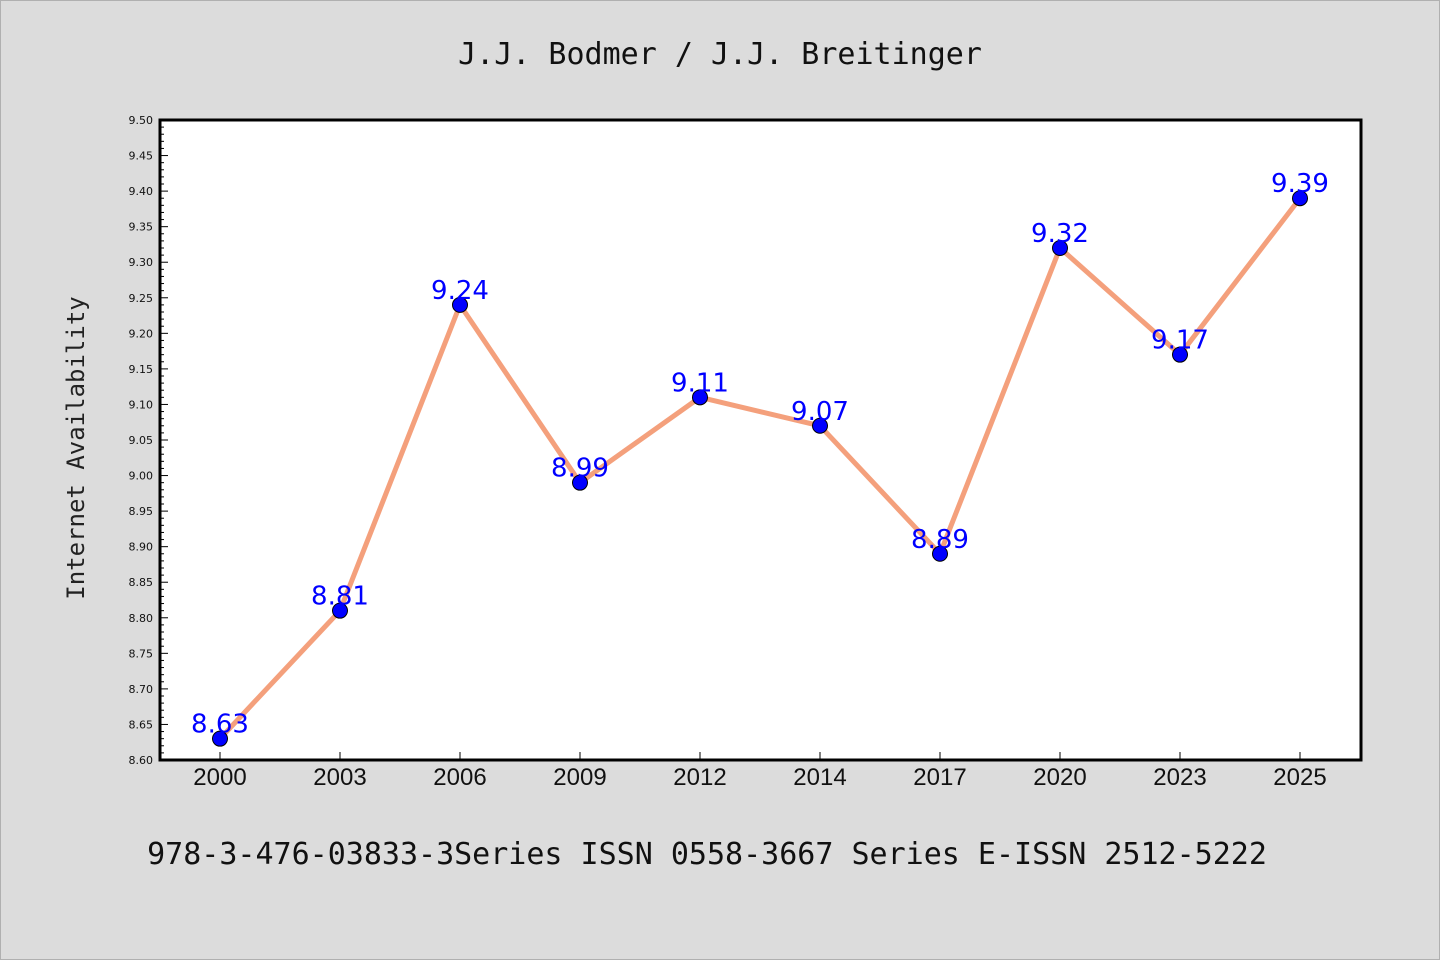  Describe the element at coordinates (459, 777) in the screenshot. I see `x-tick-label: 2006` at that location.